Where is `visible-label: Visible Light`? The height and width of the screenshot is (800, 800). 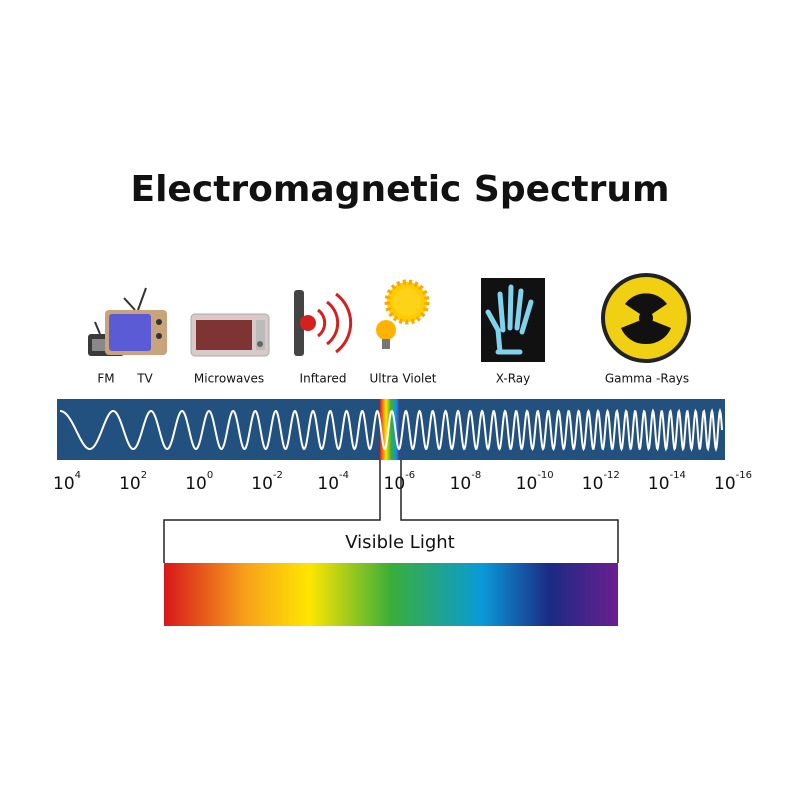
visible-label: Visible Light is located at coordinates (399, 542).